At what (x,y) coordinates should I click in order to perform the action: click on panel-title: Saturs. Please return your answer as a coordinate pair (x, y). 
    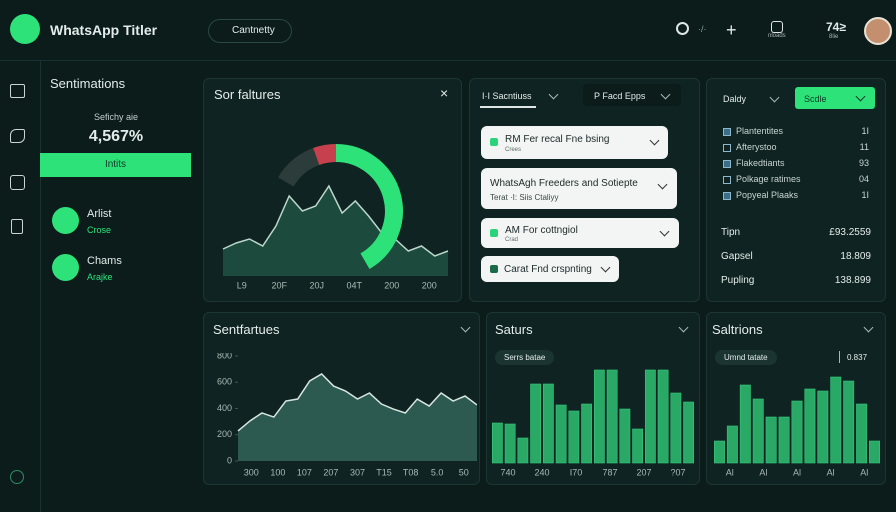
    Looking at the image, I should click on (514, 329).